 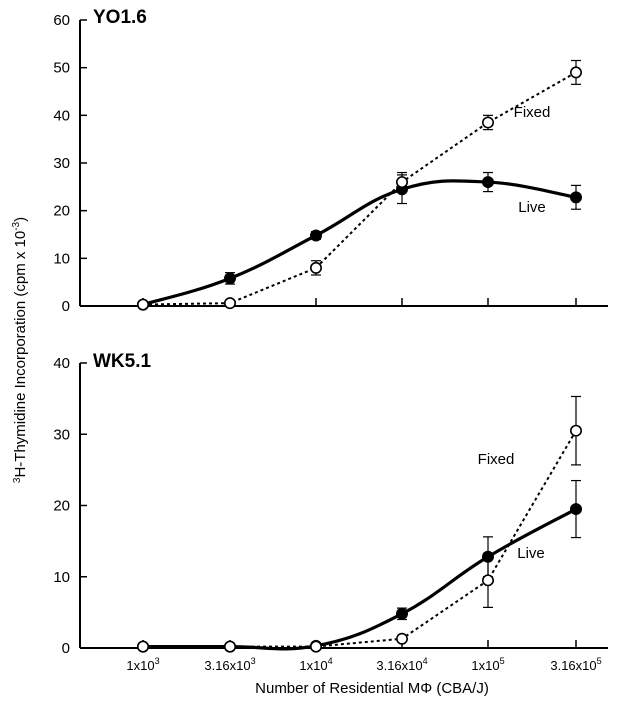 What do you see at coordinates (120, 17) in the screenshot?
I see `panel-title: YO1.6` at bounding box center [120, 17].